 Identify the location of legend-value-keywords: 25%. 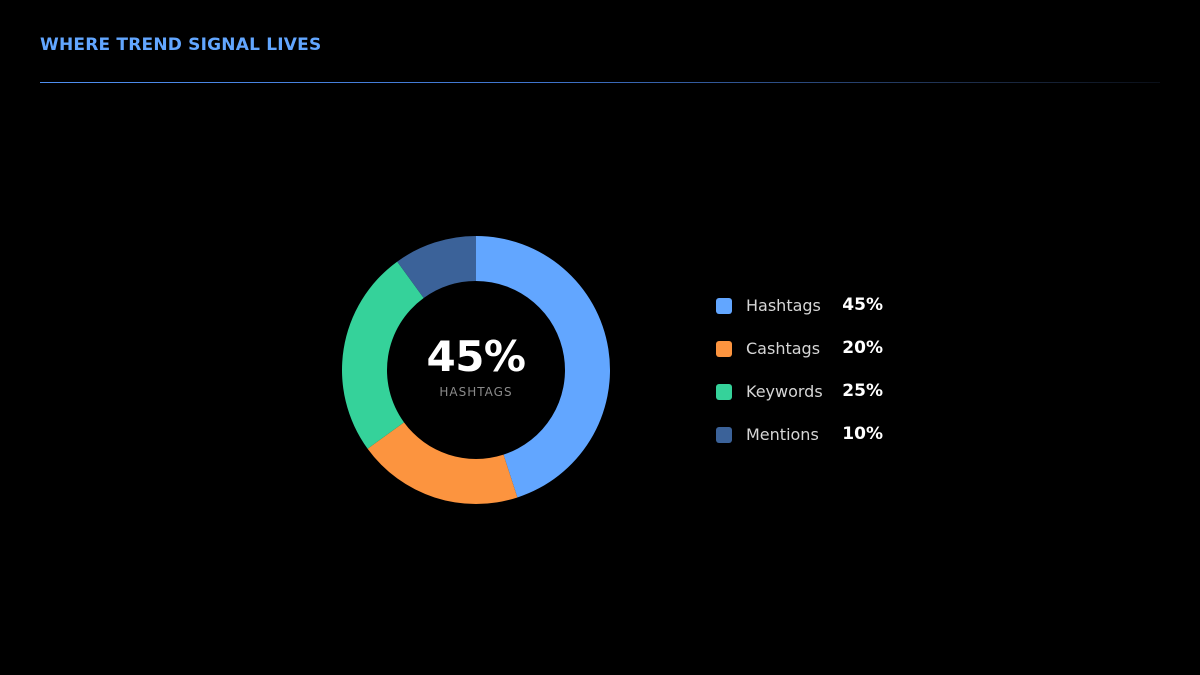
(862, 391).